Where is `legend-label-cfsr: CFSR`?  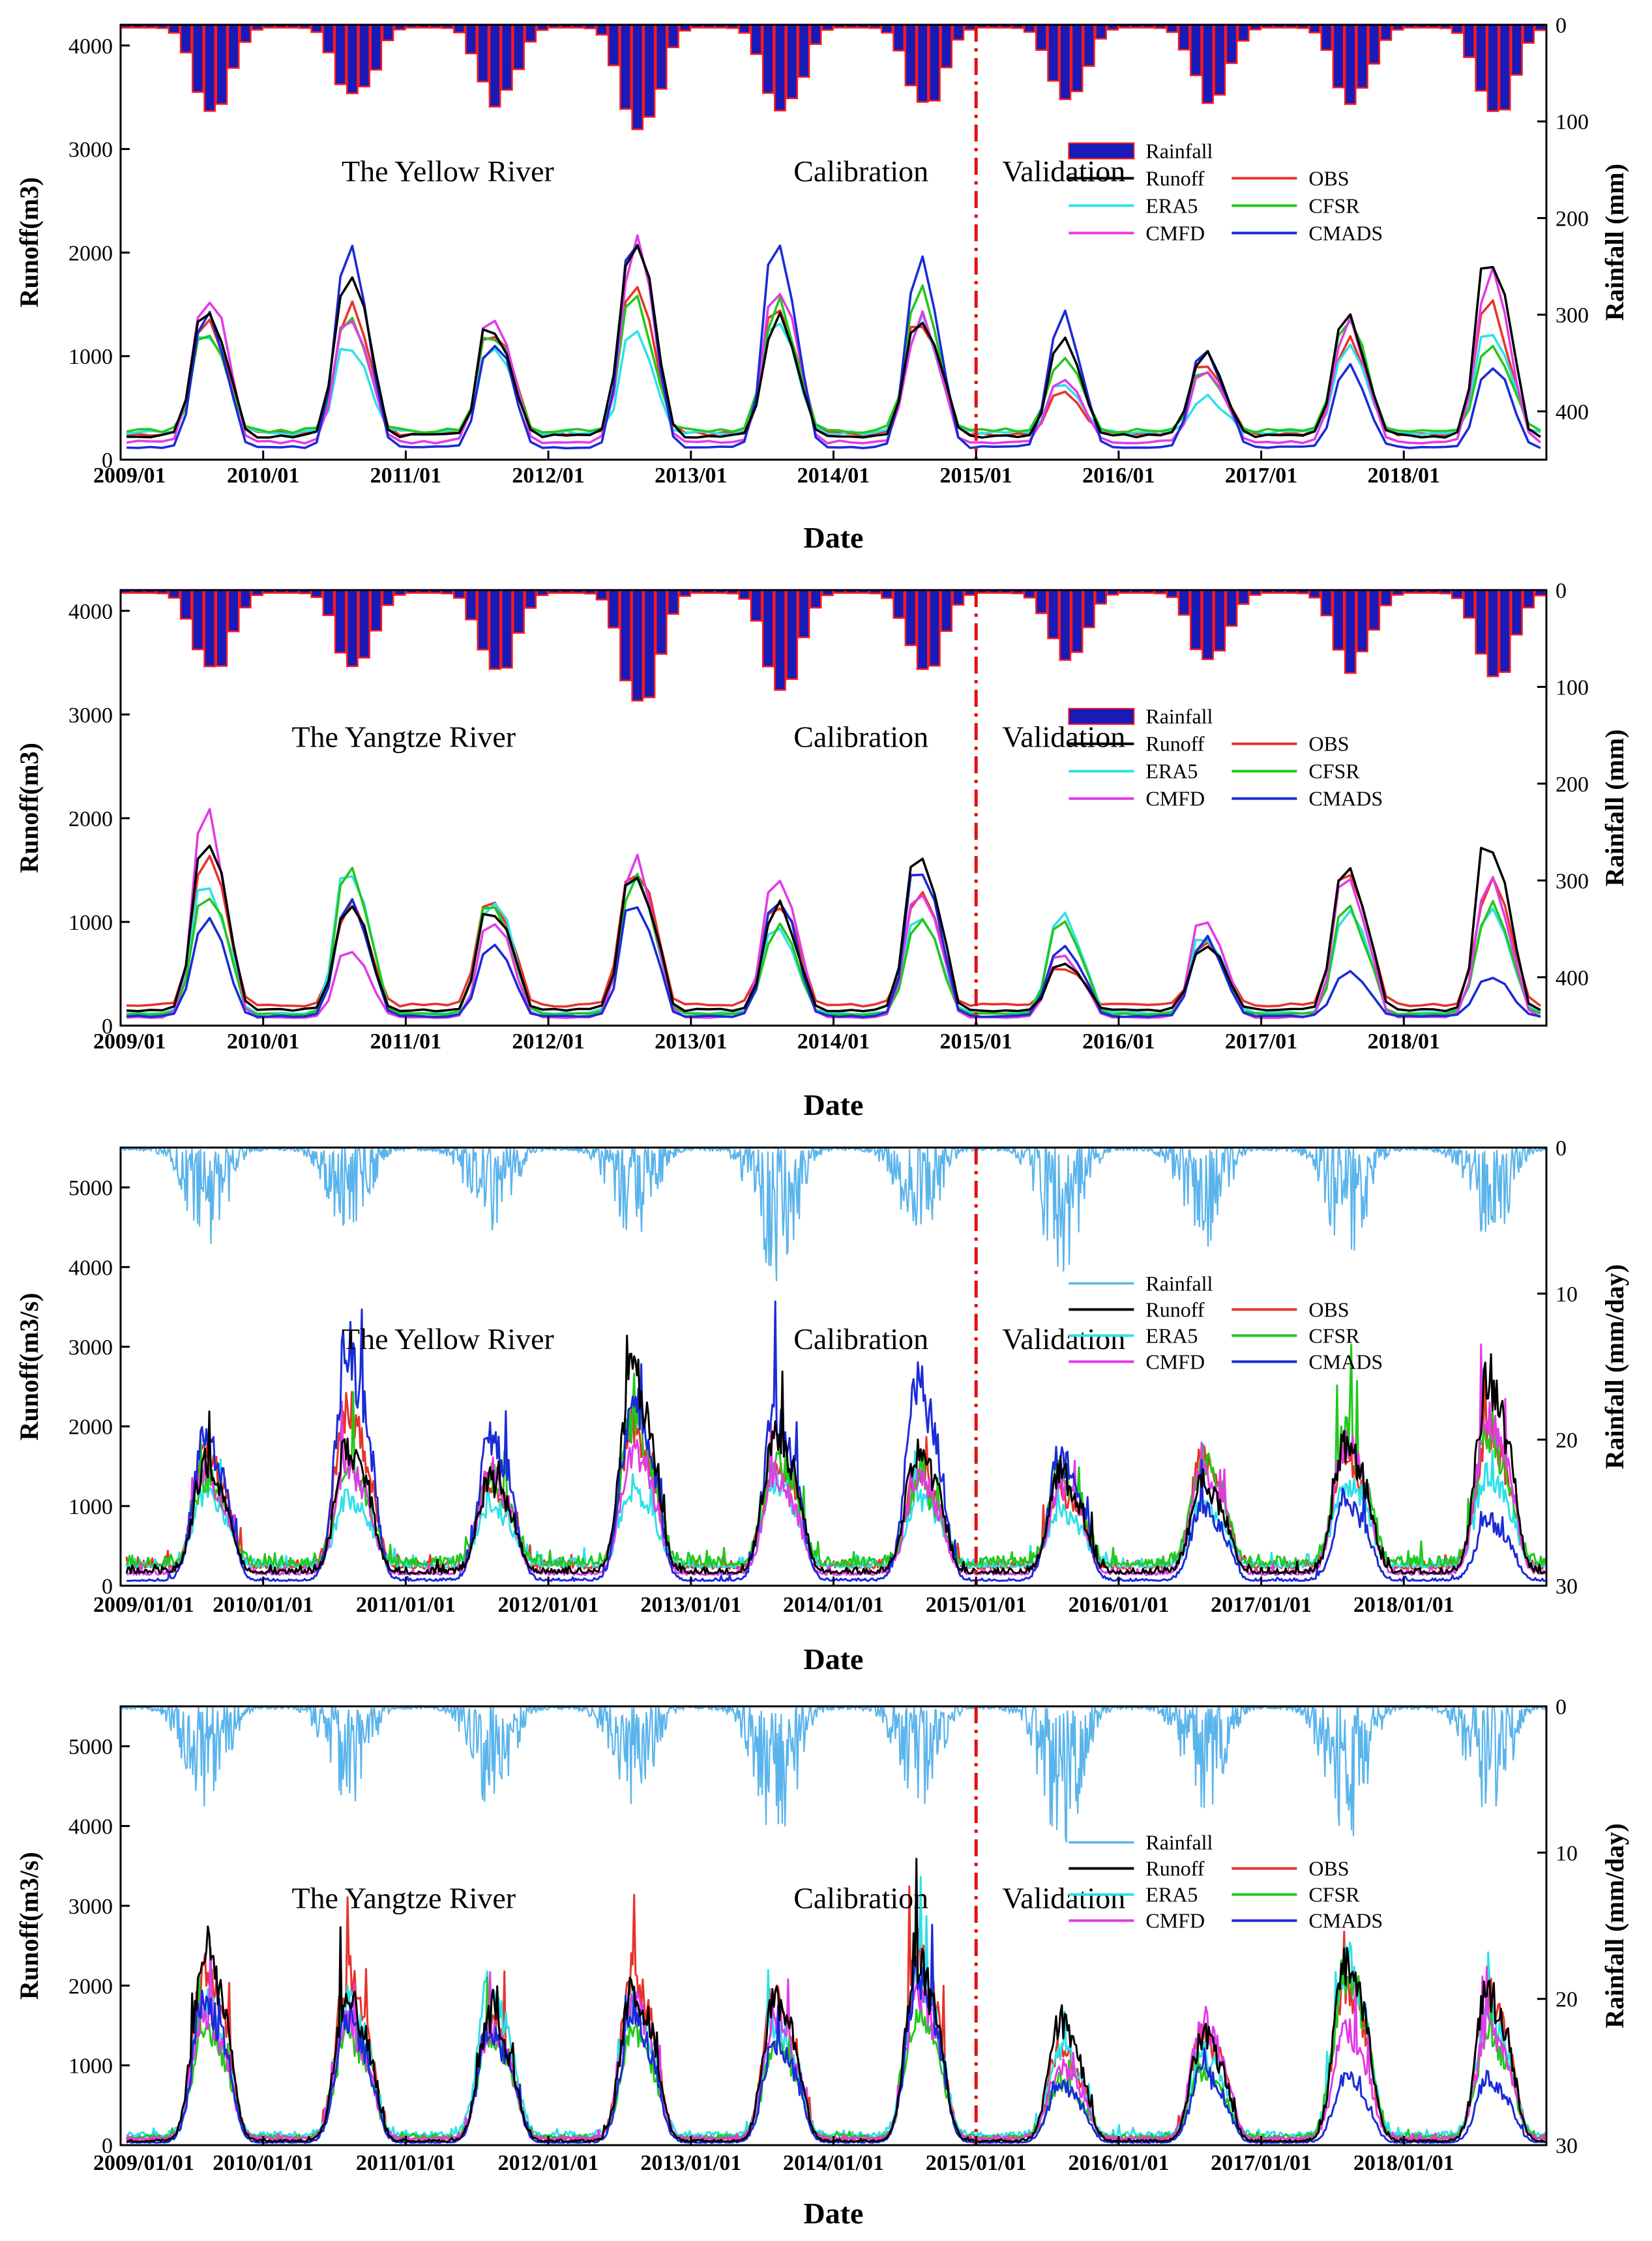
legend-label-cfsr: CFSR is located at coordinates (1334, 1335).